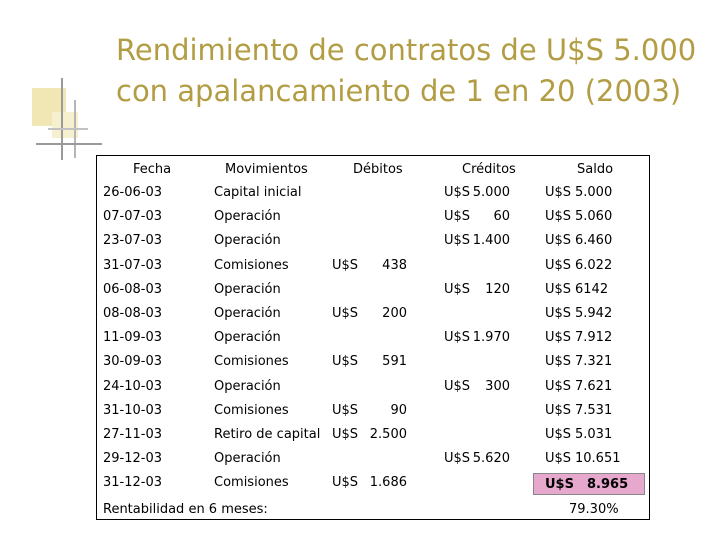  Describe the element at coordinates (373, 193) in the screenshot. I see `table-row: 26-06-03 Capital inicial U$S 5.000 U$S 5.000` at that location.